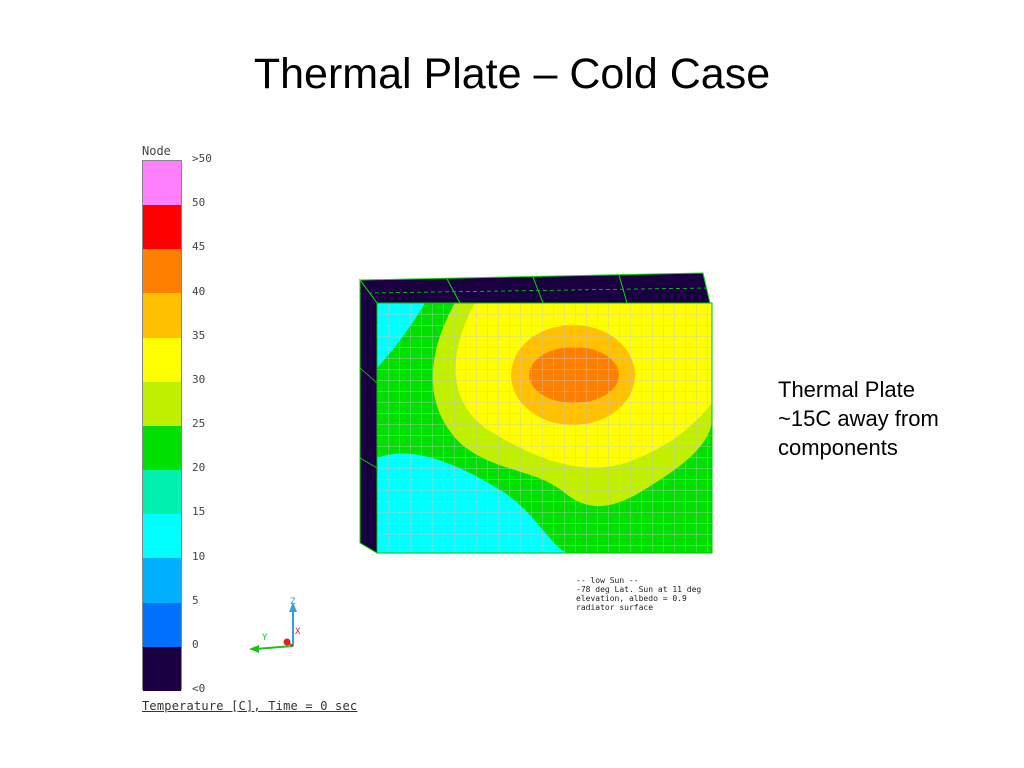 The image size is (1024, 768). I want to click on axis-y-label: Y, so click(265, 638).